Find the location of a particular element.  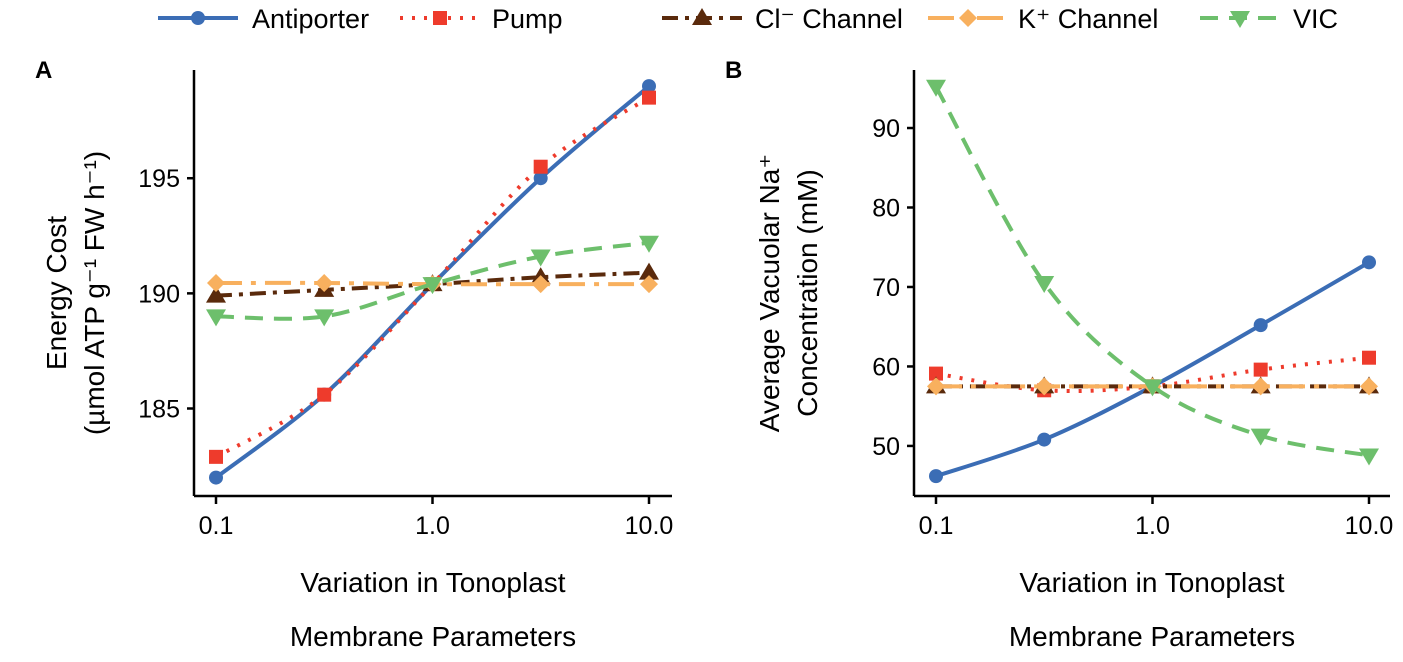

legend-label: K⁺ Channel is located at coordinates (1088, 19).